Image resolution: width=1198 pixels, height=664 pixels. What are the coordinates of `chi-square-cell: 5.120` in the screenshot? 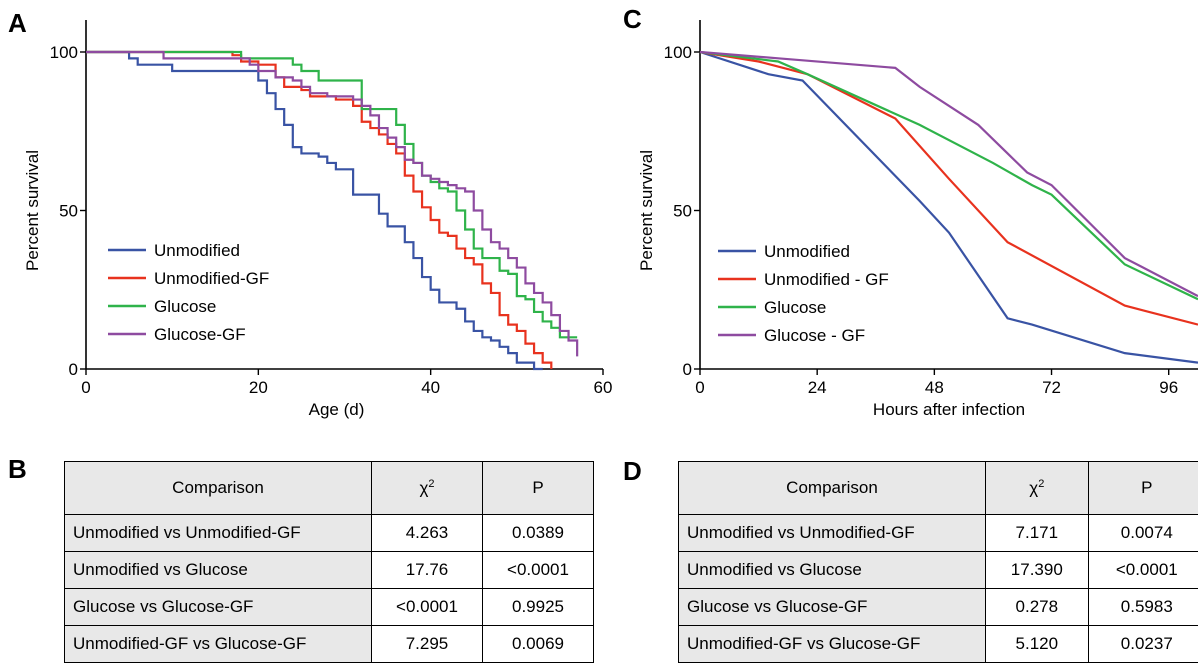 It's located at (1037, 644).